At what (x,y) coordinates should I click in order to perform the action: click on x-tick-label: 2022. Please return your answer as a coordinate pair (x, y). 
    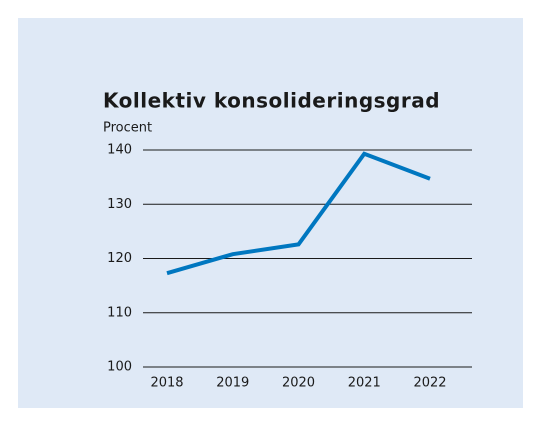
    Looking at the image, I should click on (429, 383).